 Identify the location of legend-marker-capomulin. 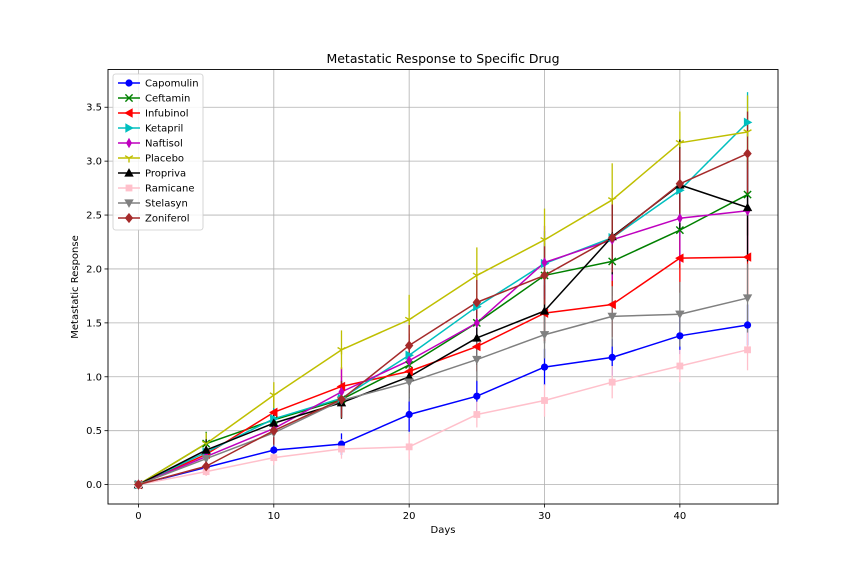
(129, 83).